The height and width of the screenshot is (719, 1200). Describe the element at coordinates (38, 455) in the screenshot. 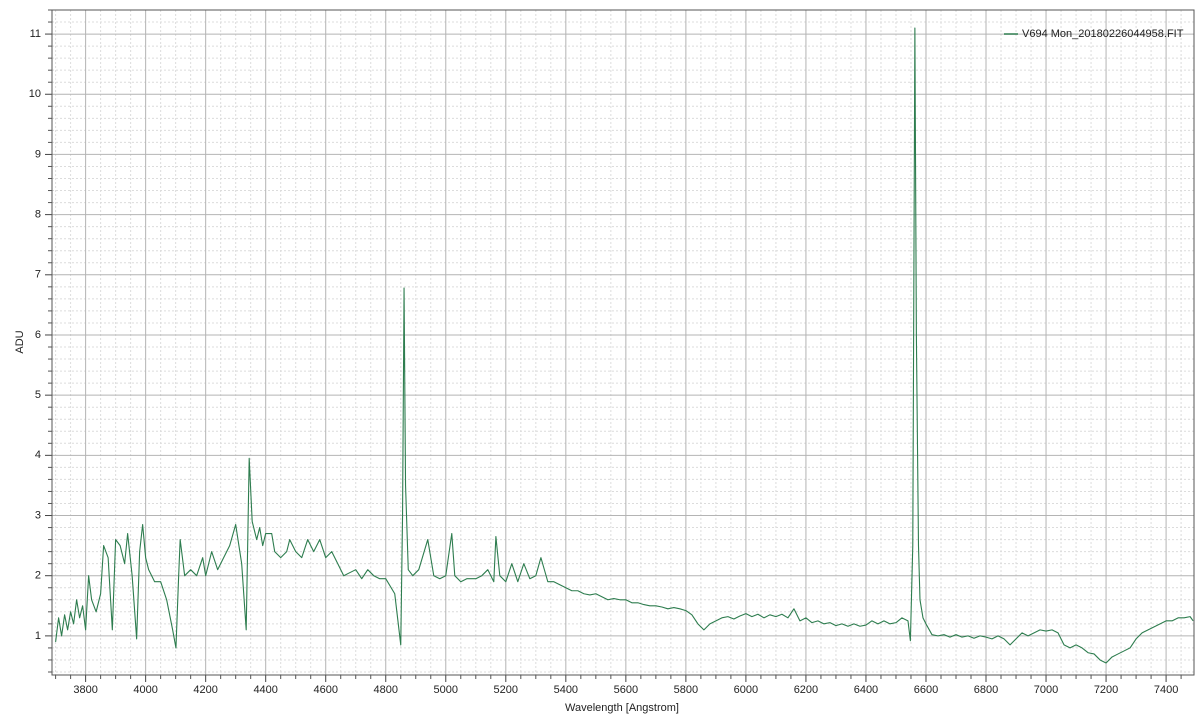

I see `y-tick-label: 4` at that location.